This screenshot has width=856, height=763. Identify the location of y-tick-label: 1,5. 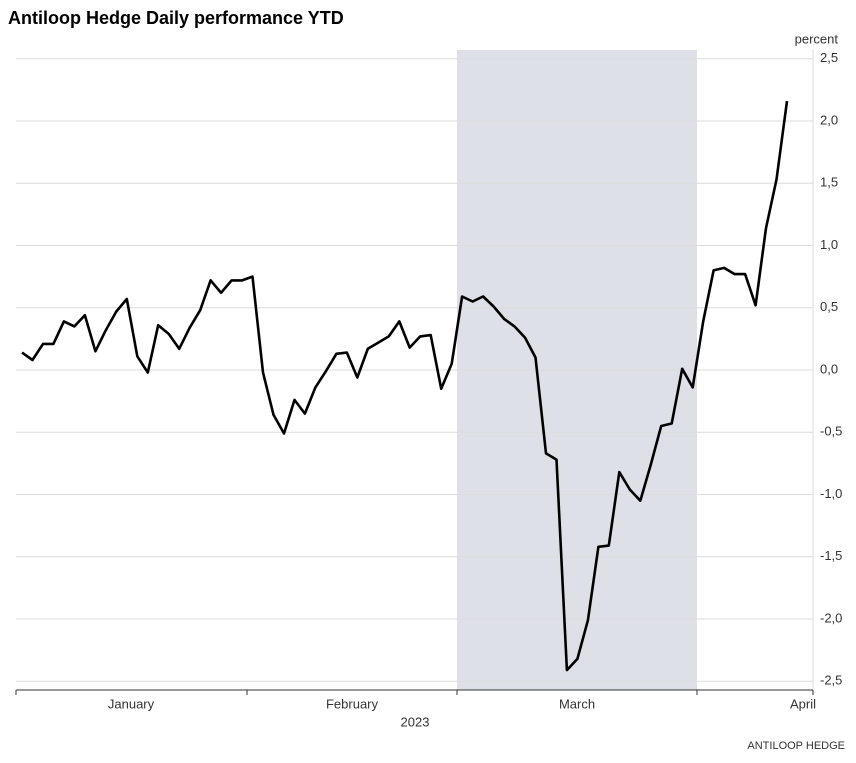
(829, 182).